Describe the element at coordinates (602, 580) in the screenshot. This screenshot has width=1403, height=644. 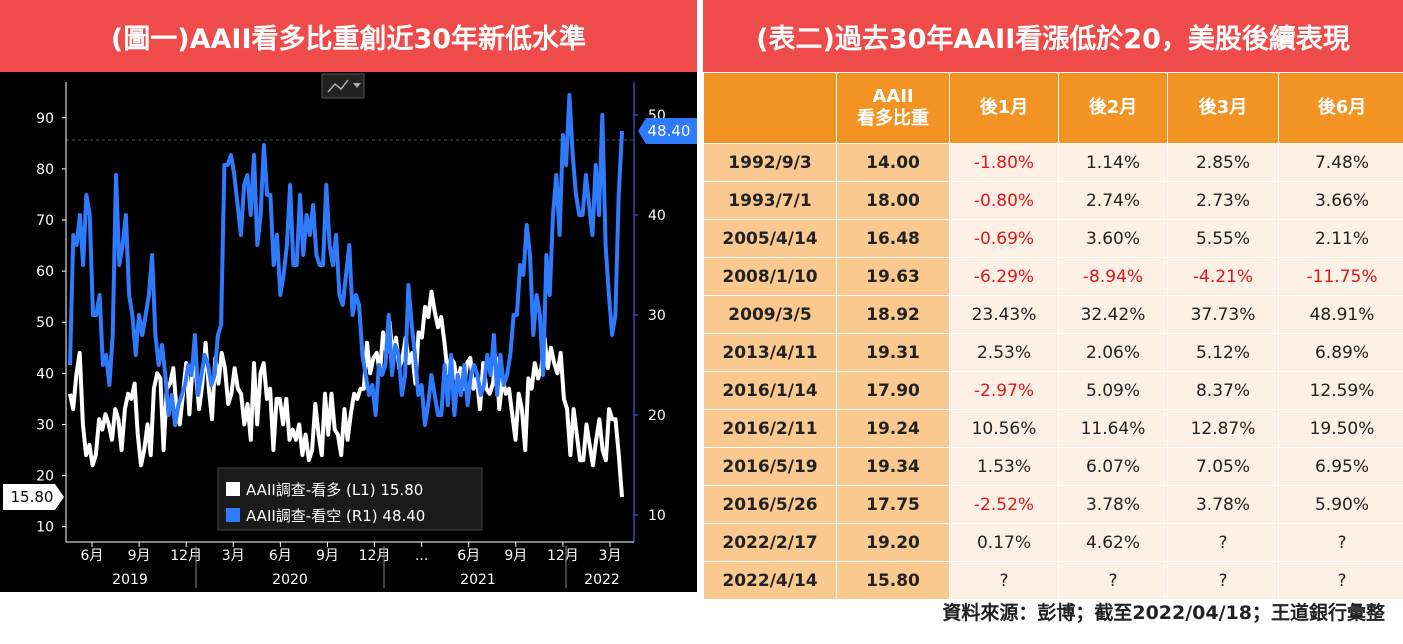
I see `x-axis-year-label: 2022` at that location.